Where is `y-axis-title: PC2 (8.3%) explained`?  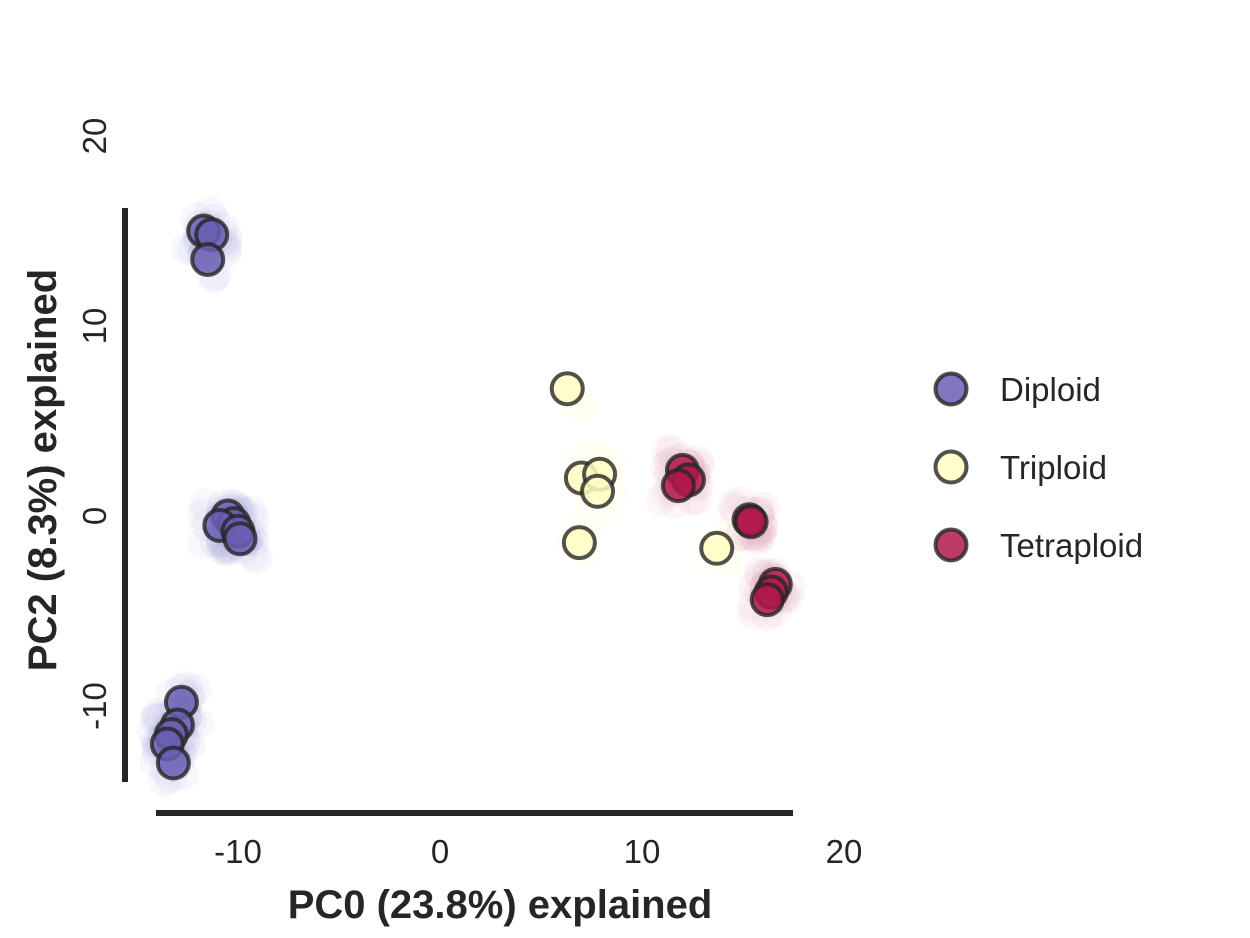 y-axis-title: PC2 (8.3%) explained is located at coordinates (43, 470).